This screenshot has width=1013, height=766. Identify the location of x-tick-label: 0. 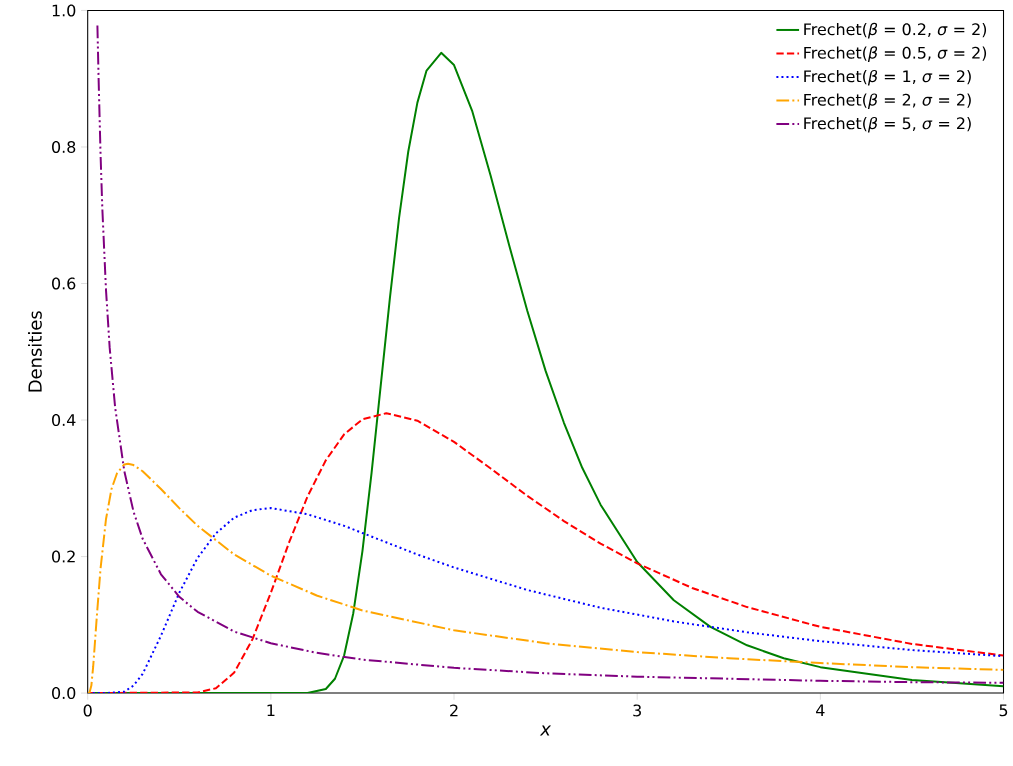
(87, 710).